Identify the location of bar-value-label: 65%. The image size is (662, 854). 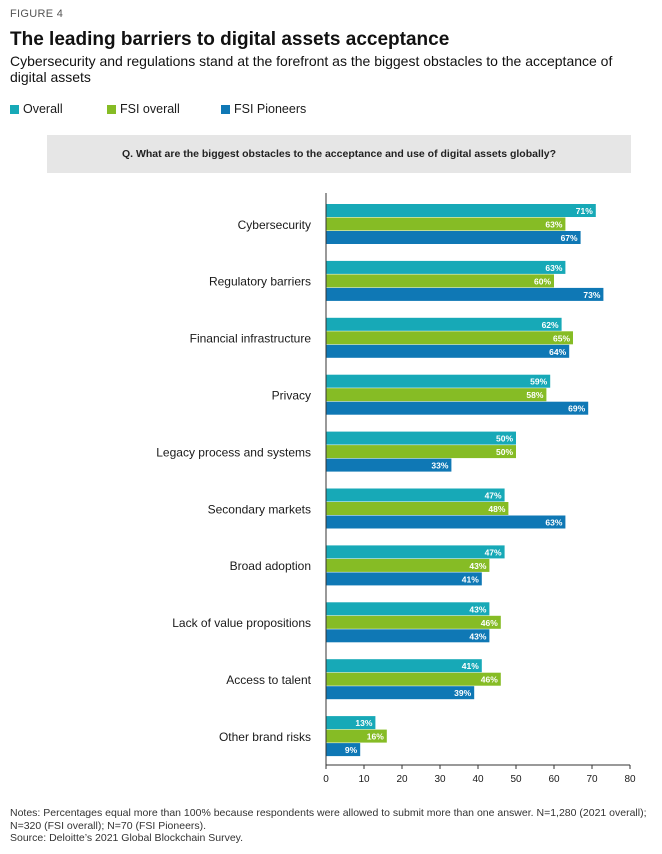
(561, 338).